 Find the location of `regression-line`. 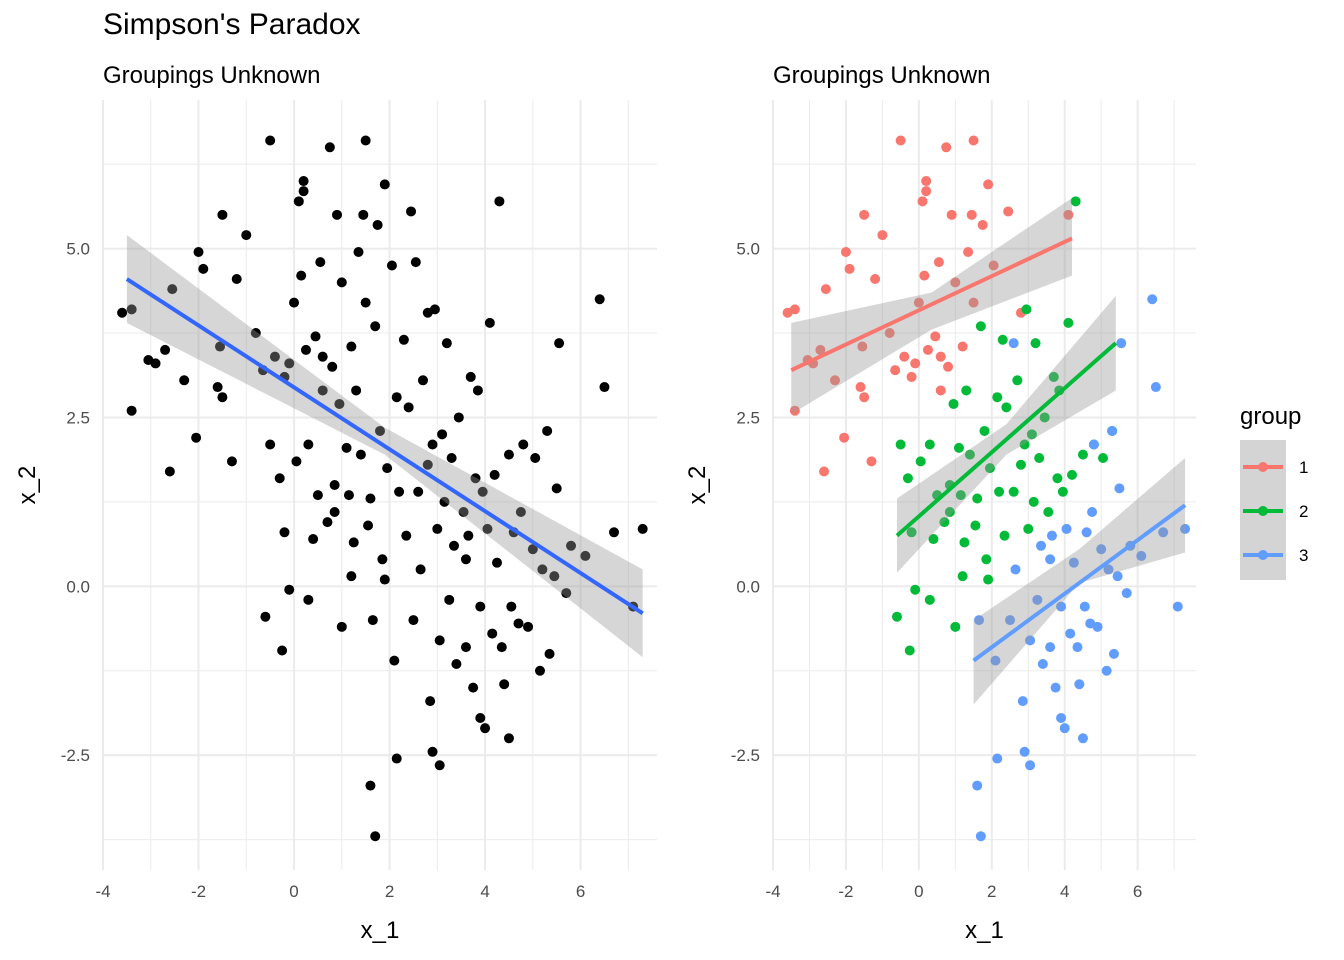

regression-line is located at coordinates (384, 446).